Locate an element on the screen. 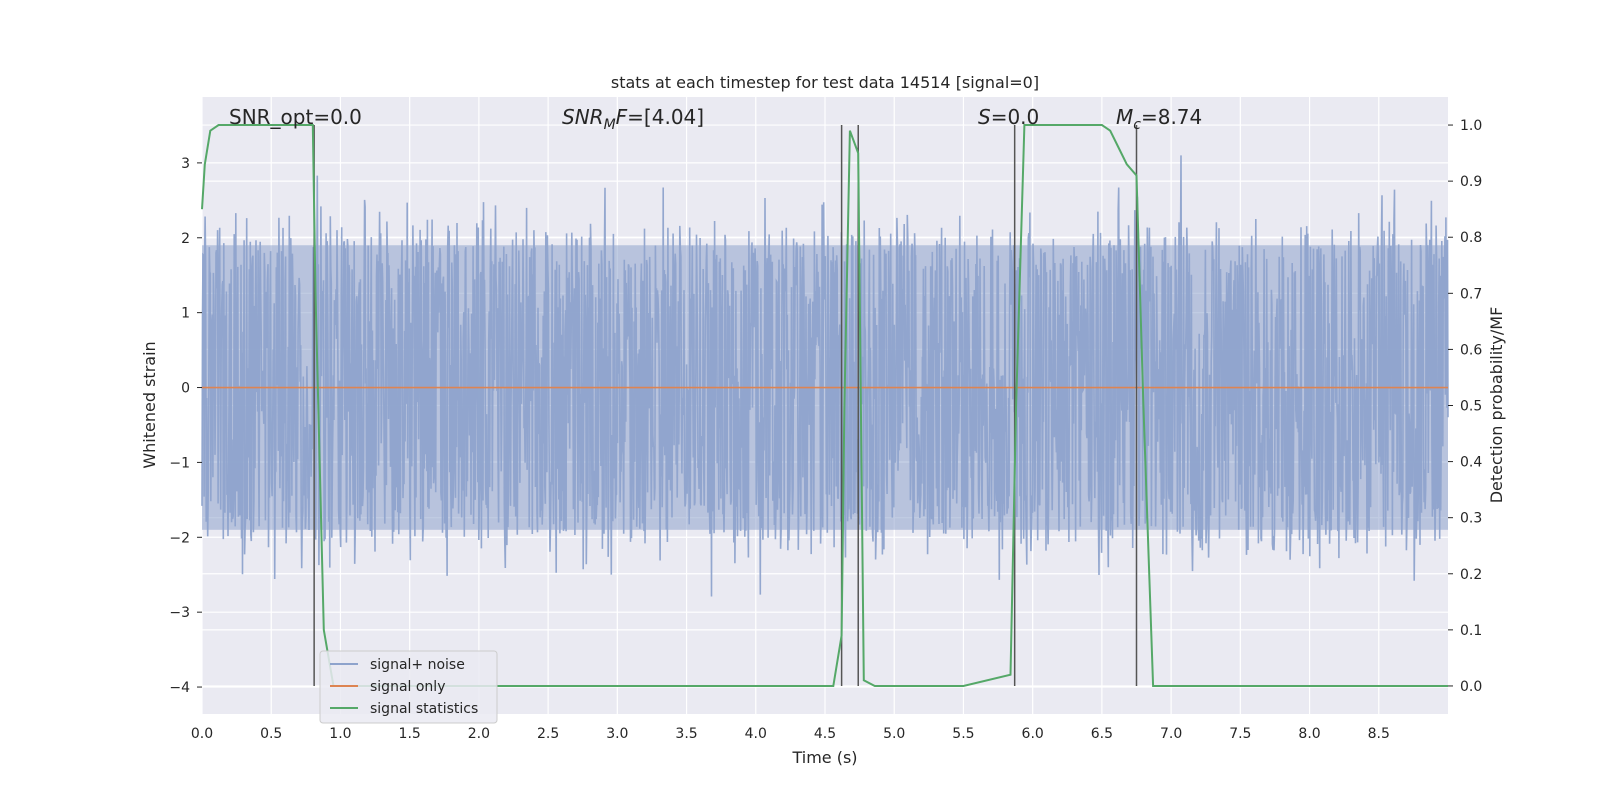 The width and height of the screenshot is (1600, 800). y-tick-label: 3 is located at coordinates (185, 164).